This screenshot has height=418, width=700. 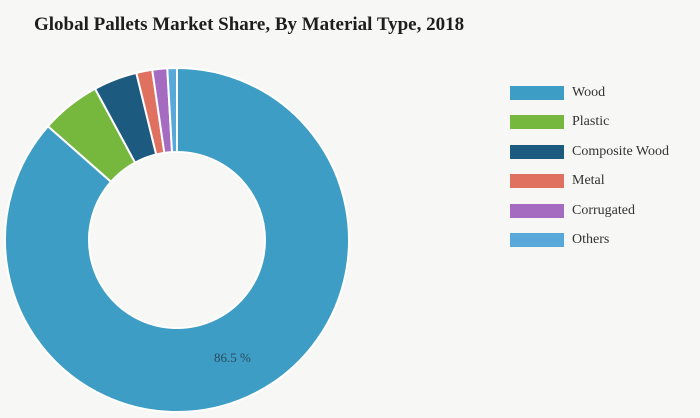 I want to click on legend-item-plastic: Plastic, so click(x=589, y=123).